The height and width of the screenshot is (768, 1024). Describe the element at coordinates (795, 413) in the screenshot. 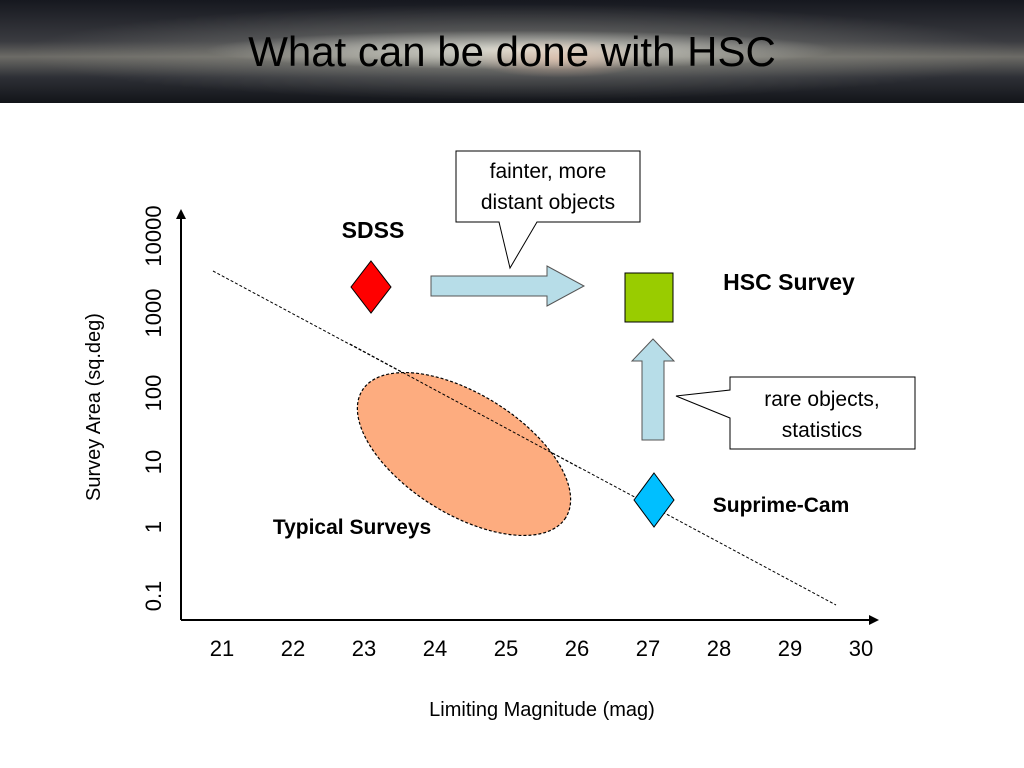

I see `rare-callout-box` at that location.